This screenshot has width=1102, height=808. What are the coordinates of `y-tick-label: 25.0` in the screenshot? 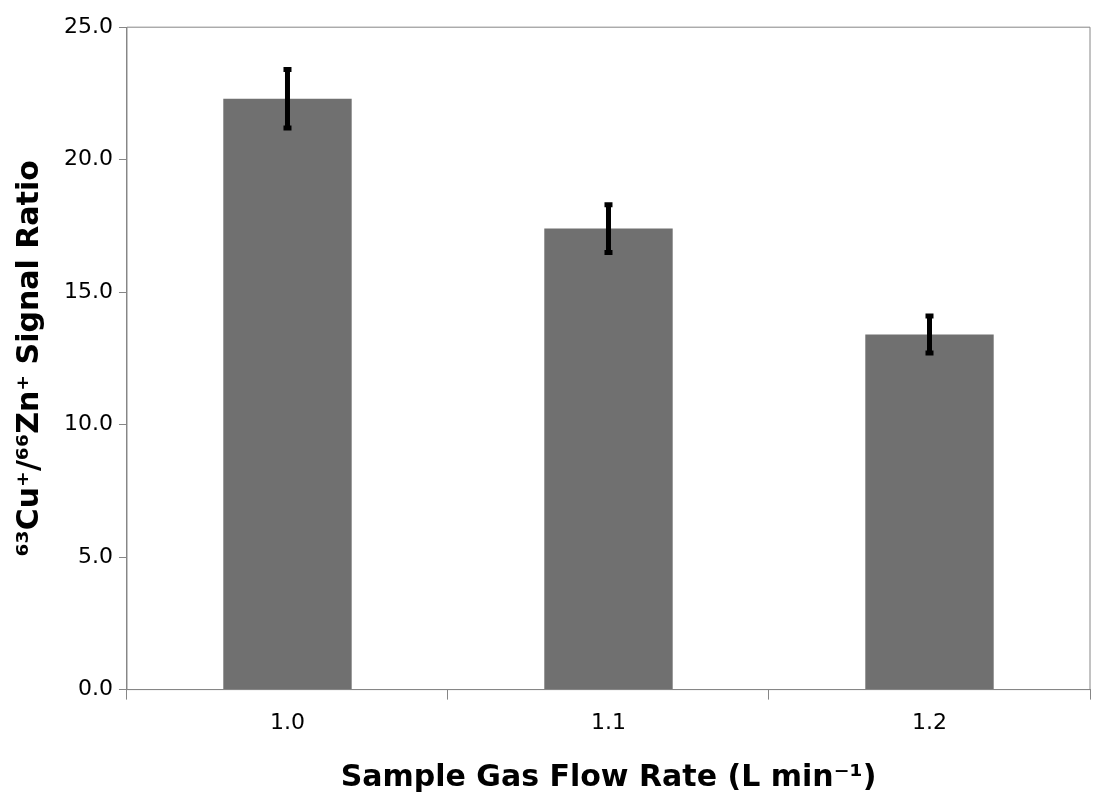 It's located at (88, 25).